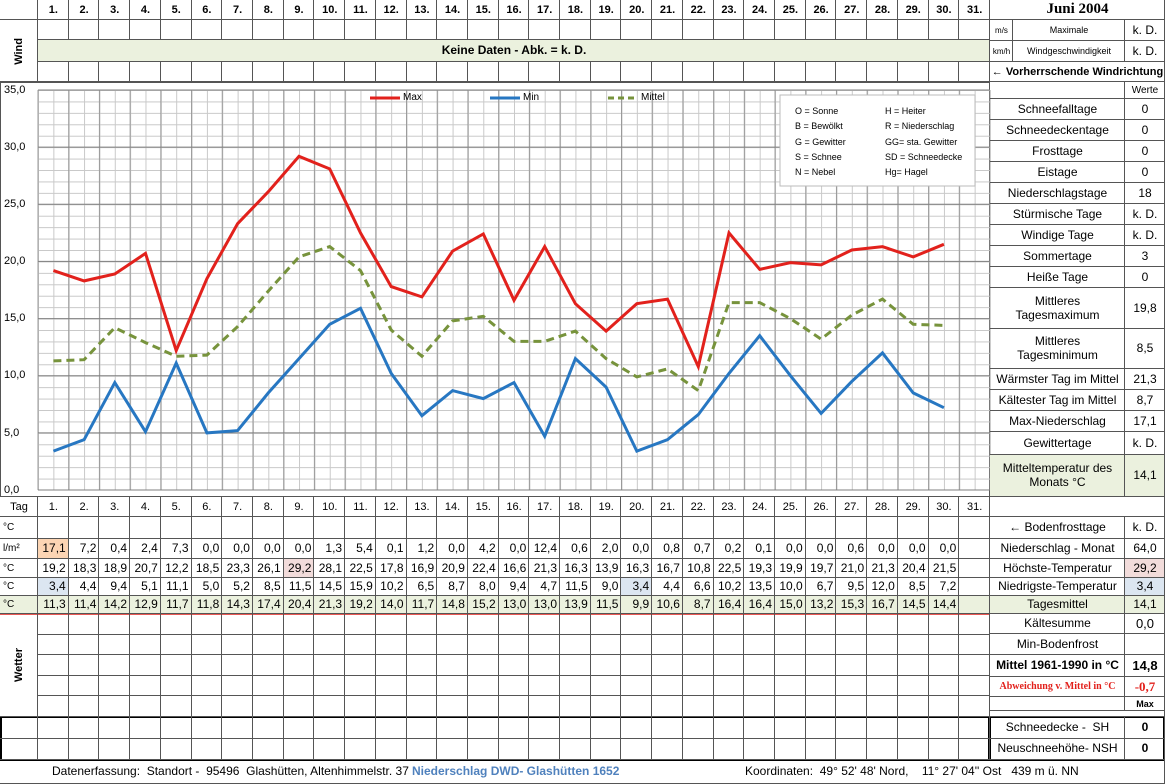  I want to click on data-cell: 9,9, so click(637, 605).